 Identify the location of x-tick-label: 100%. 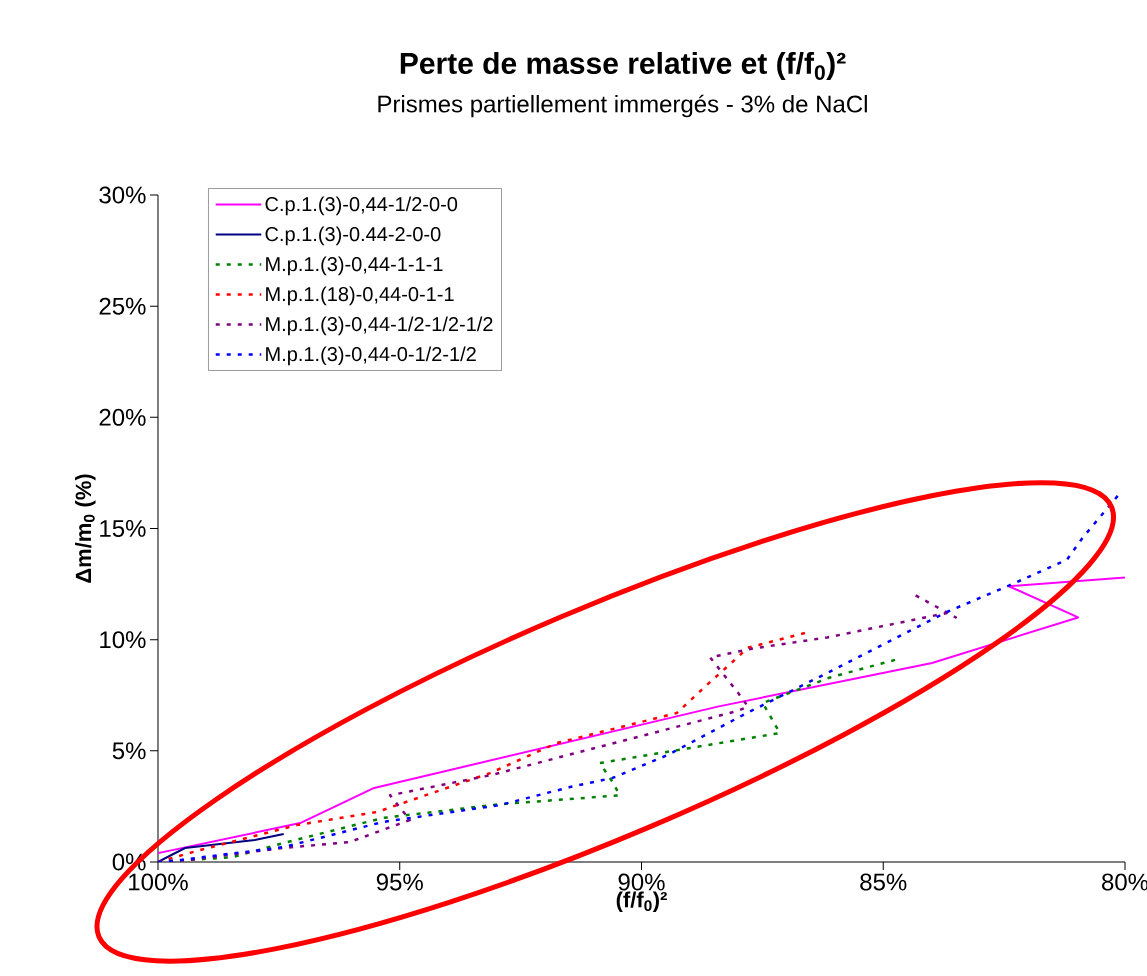
(158, 882).